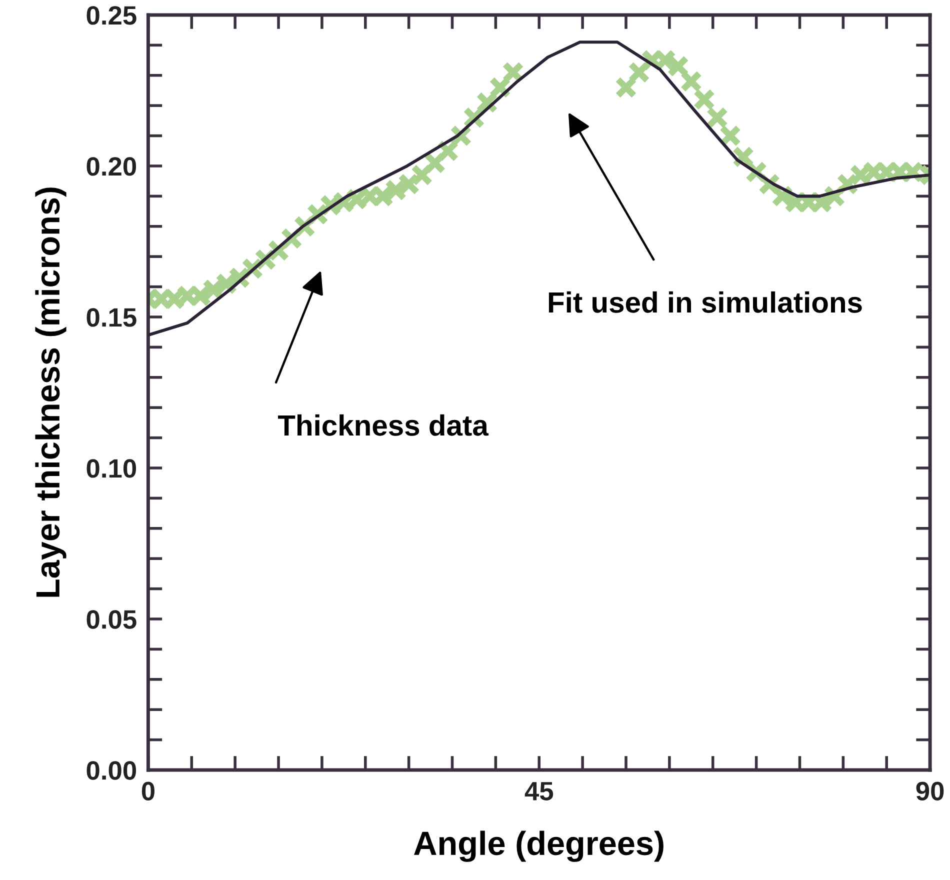 This screenshot has width=950, height=880. Describe the element at coordinates (111, 317) in the screenshot. I see `y-tick-label: 0.15` at that location.